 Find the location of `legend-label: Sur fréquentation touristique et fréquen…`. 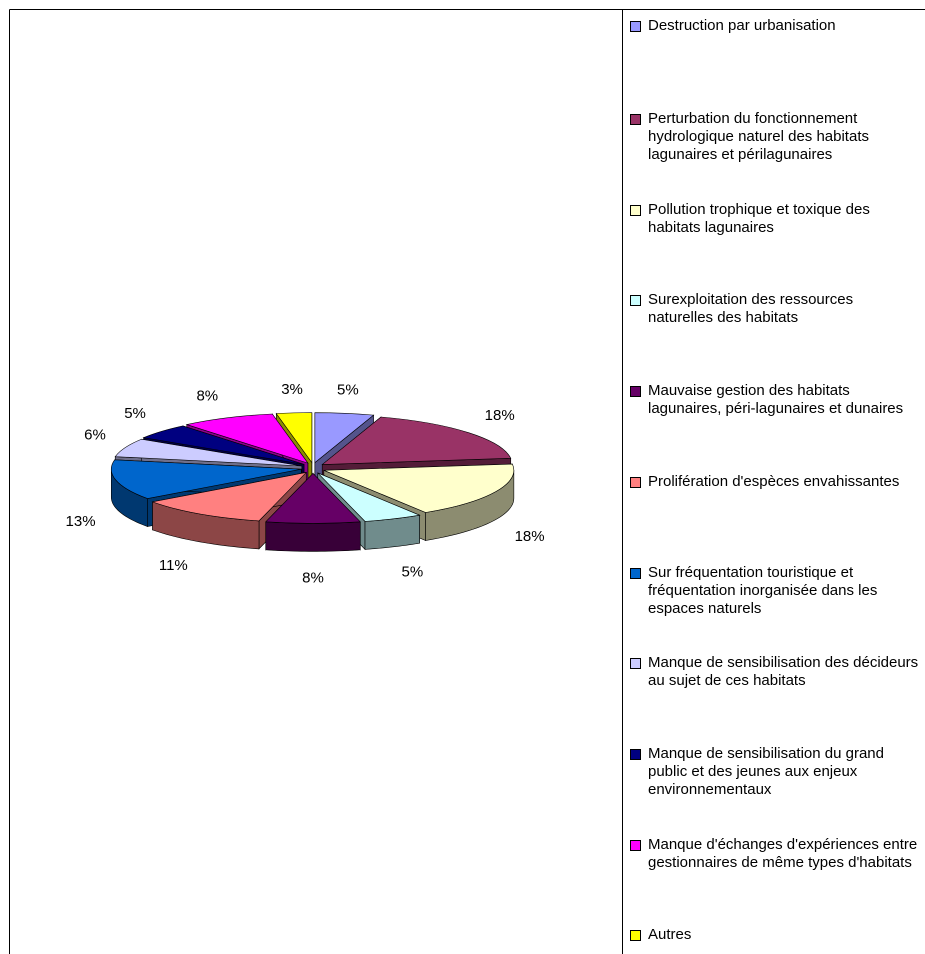

legend-label: Sur fréquentation touristique et fréquen… is located at coordinates (763, 590).